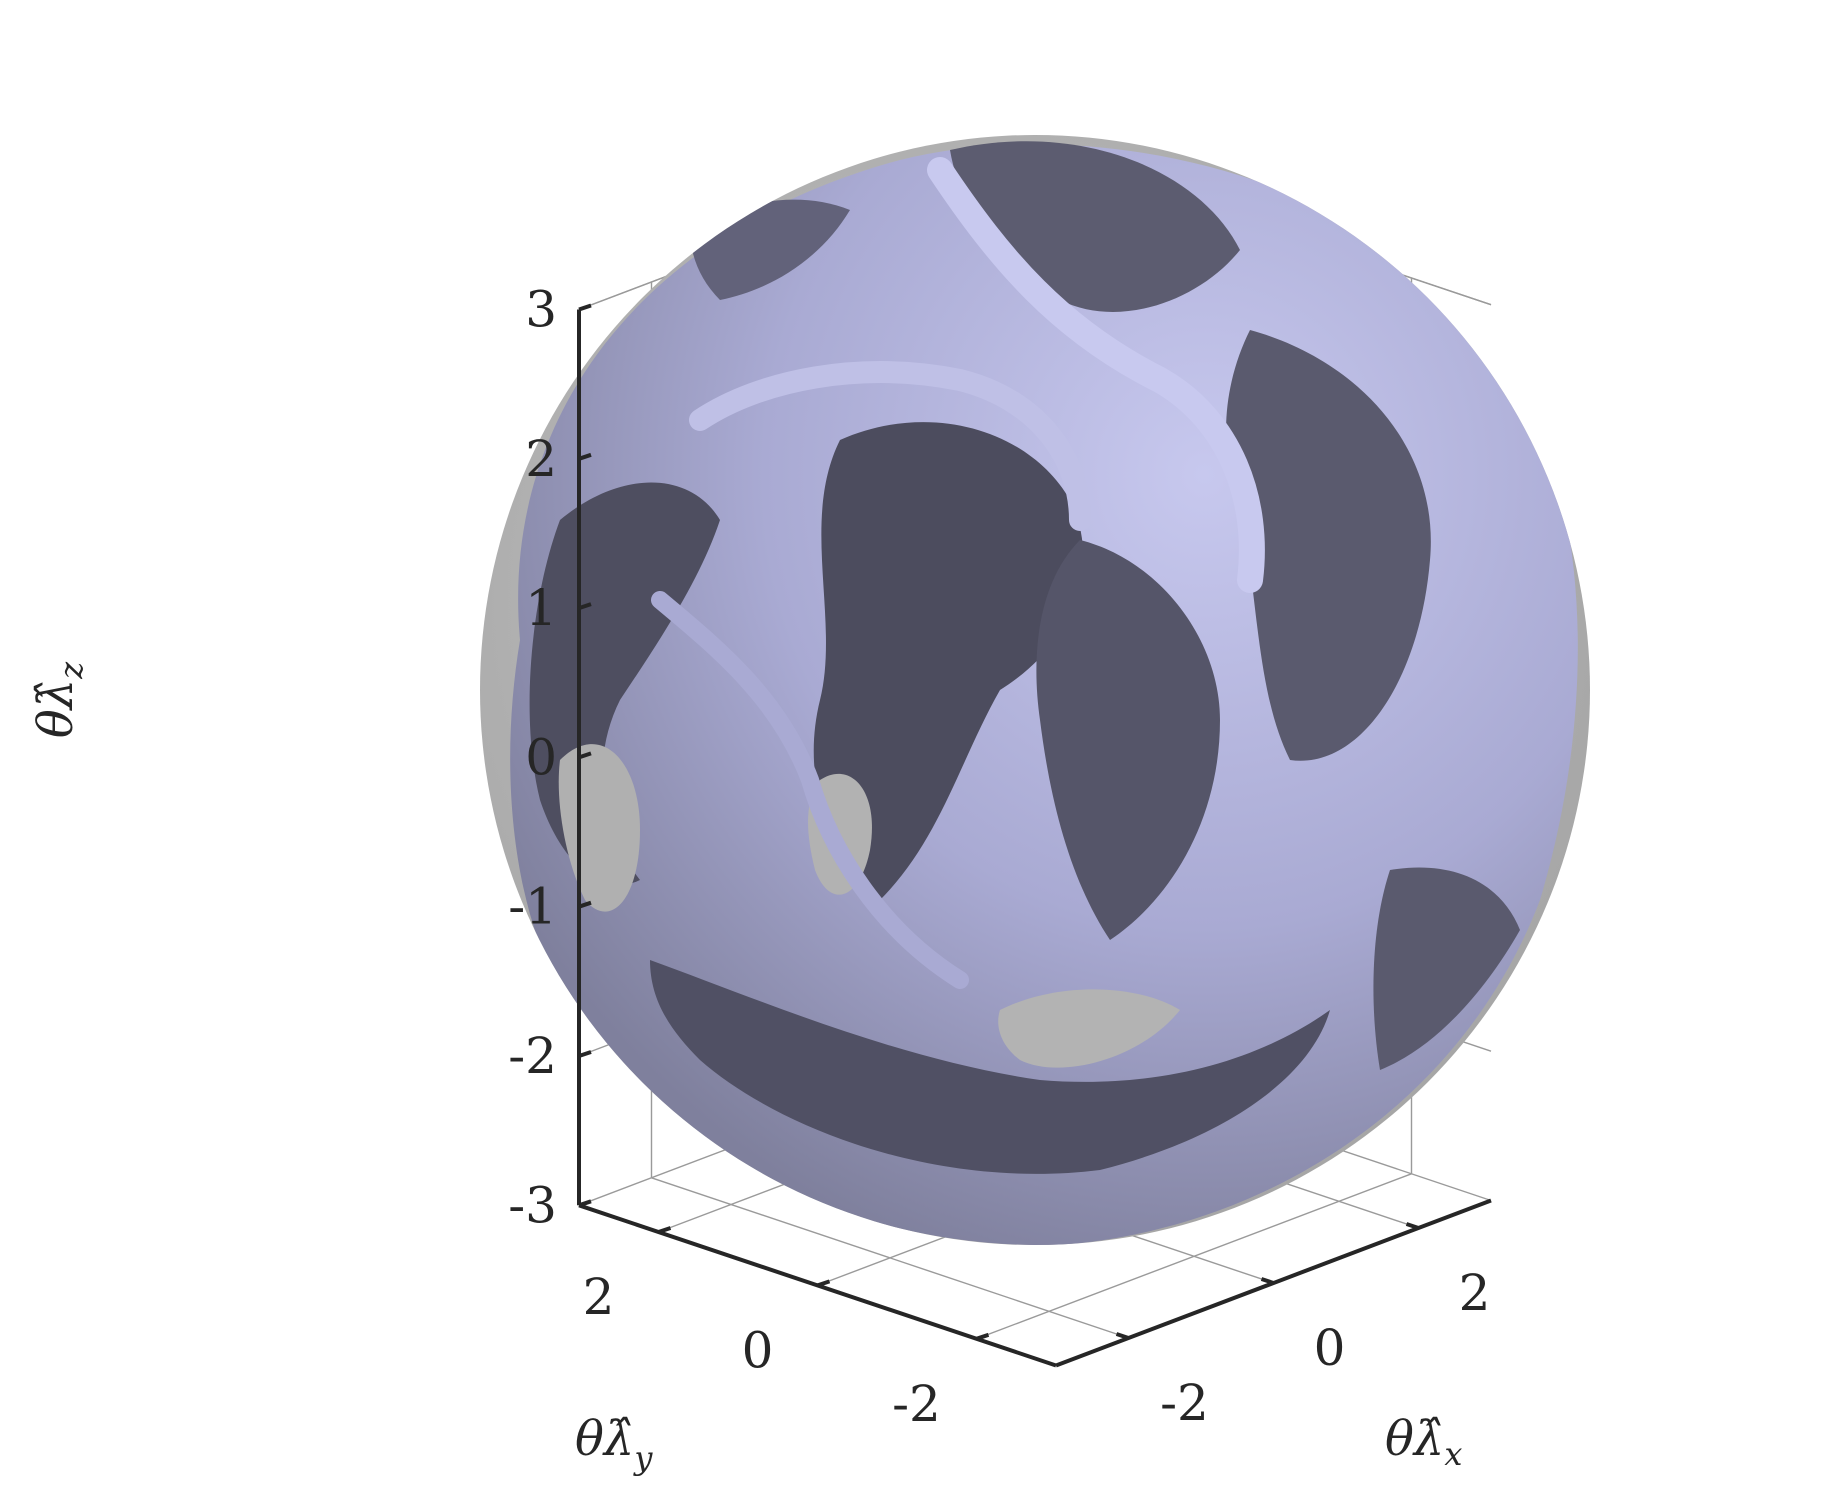 This screenshot has height=1493, width=1834. What do you see at coordinates (1089, 1028) in the screenshot?
I see `surface-hole` at bounding box center [1089, 1028].